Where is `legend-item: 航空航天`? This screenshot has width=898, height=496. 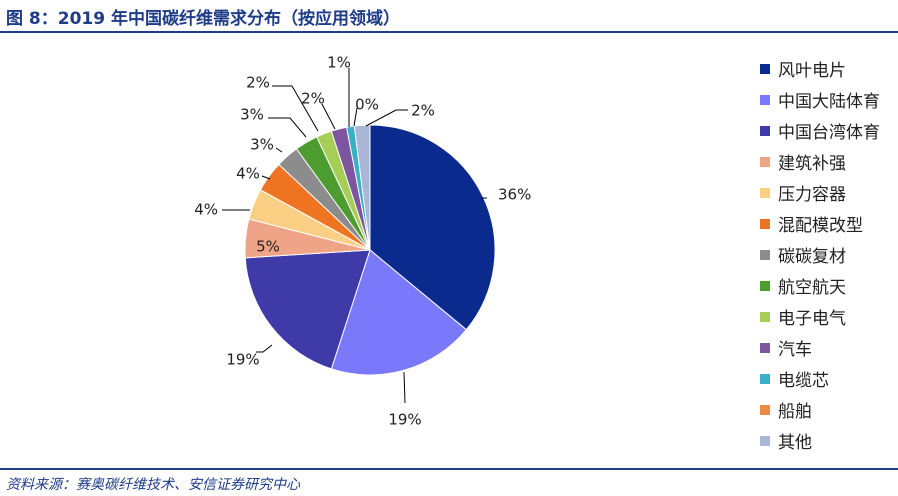 legend-item: 航空航天 is located at coordinates (820, 285).